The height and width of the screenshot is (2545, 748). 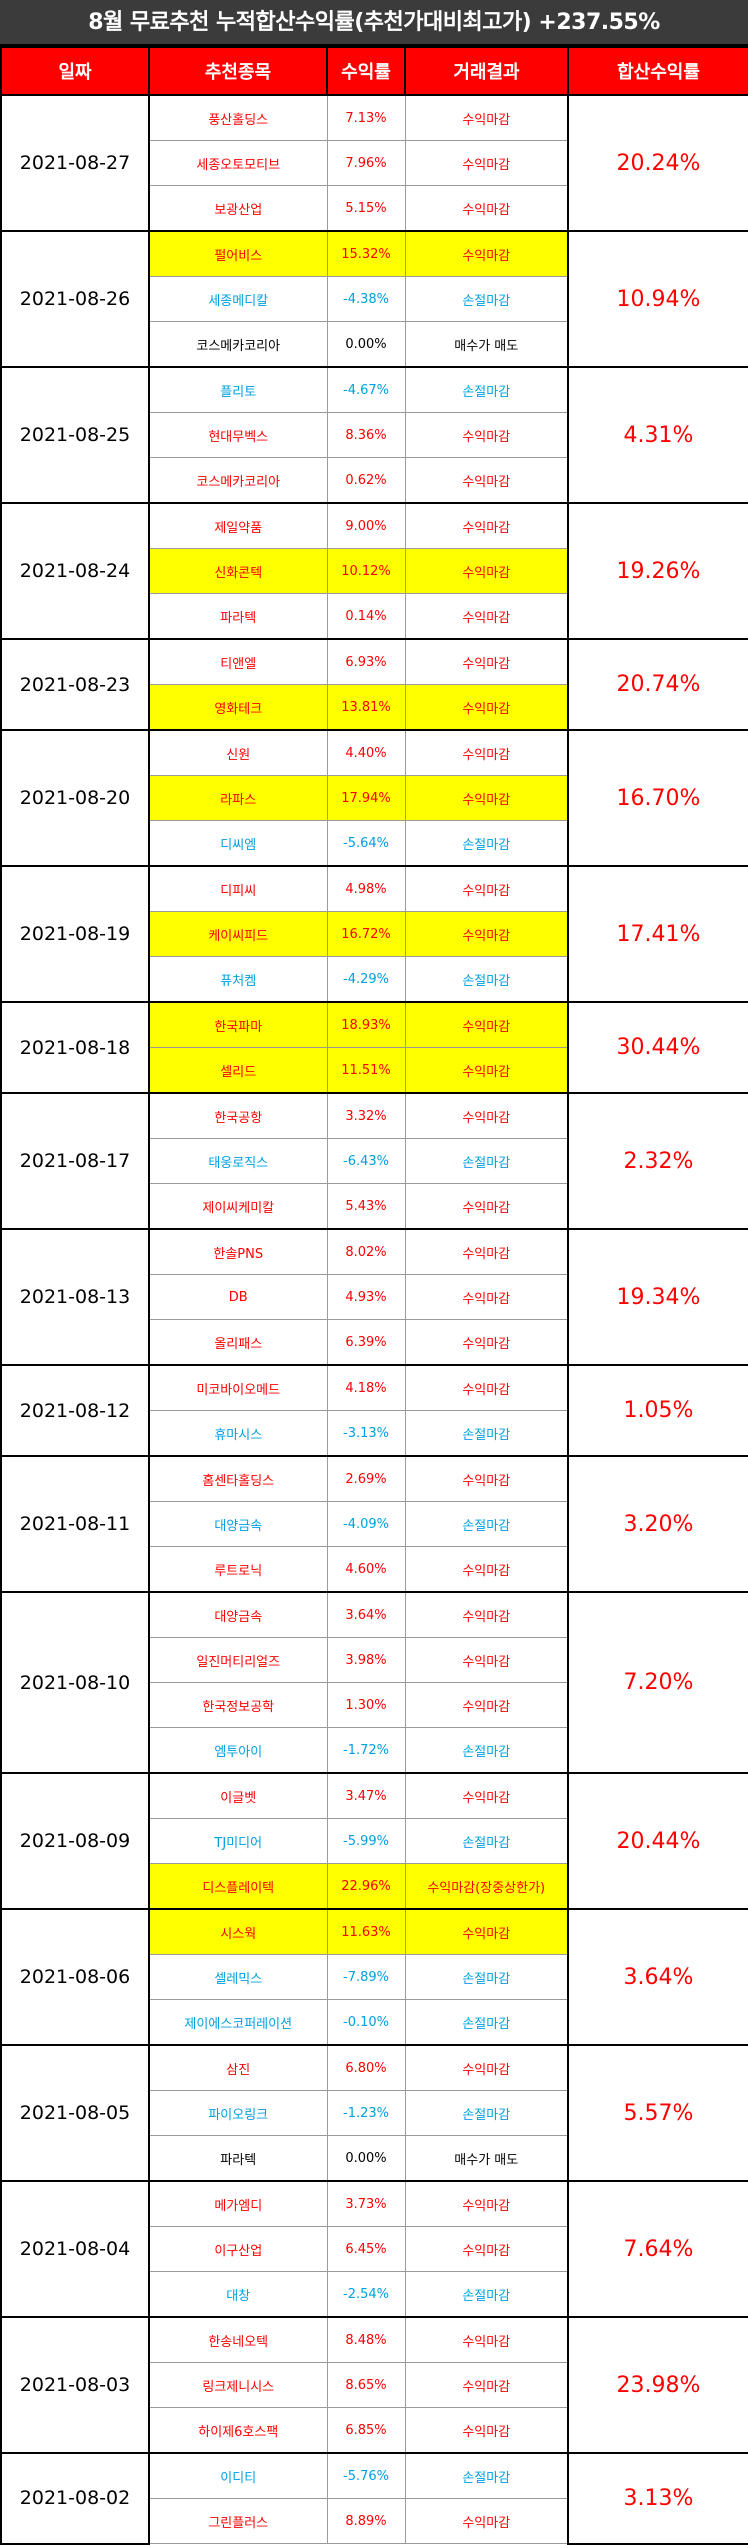 What do you see at coordinates (366, 798) in the screenshot?
I see `return-cell: 17.94%` at bounding box center [366, 798].